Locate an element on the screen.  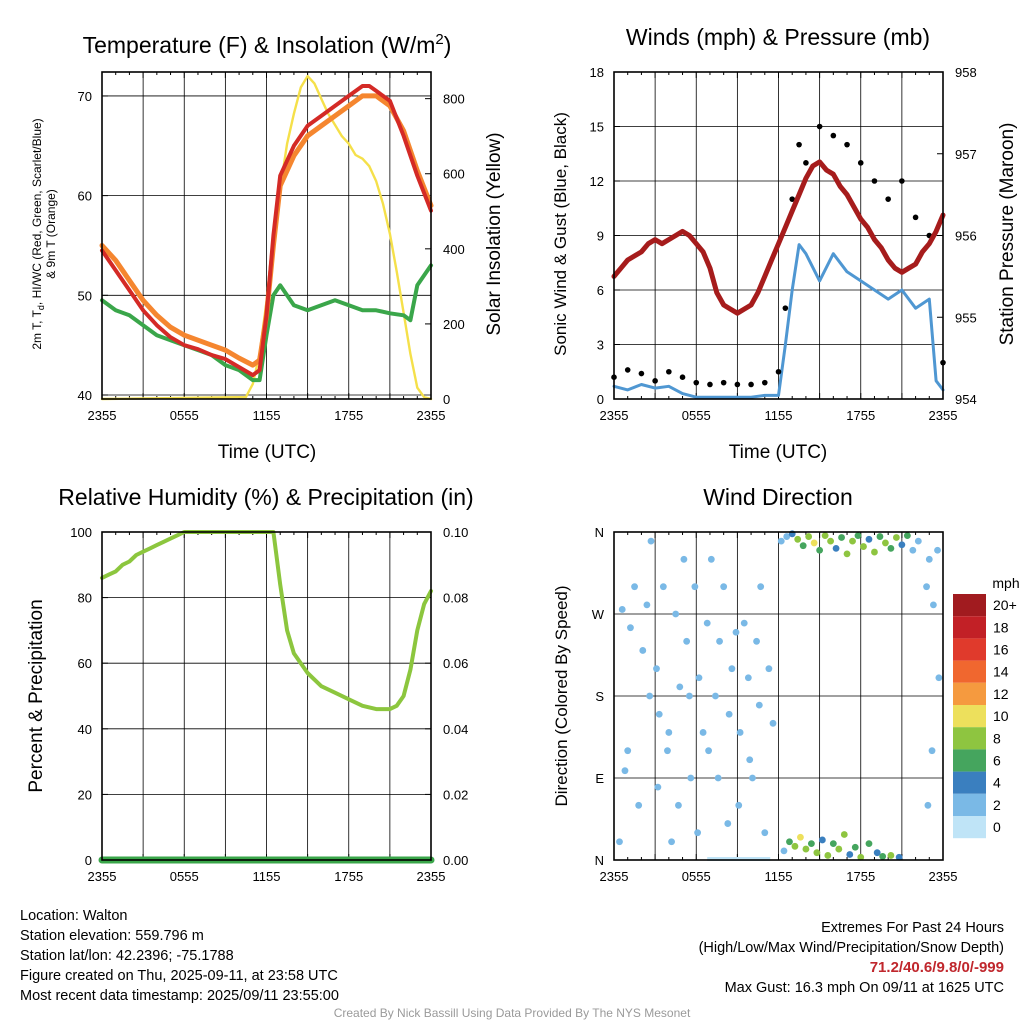
temp-2m-line is located at coordinates (266, 231).